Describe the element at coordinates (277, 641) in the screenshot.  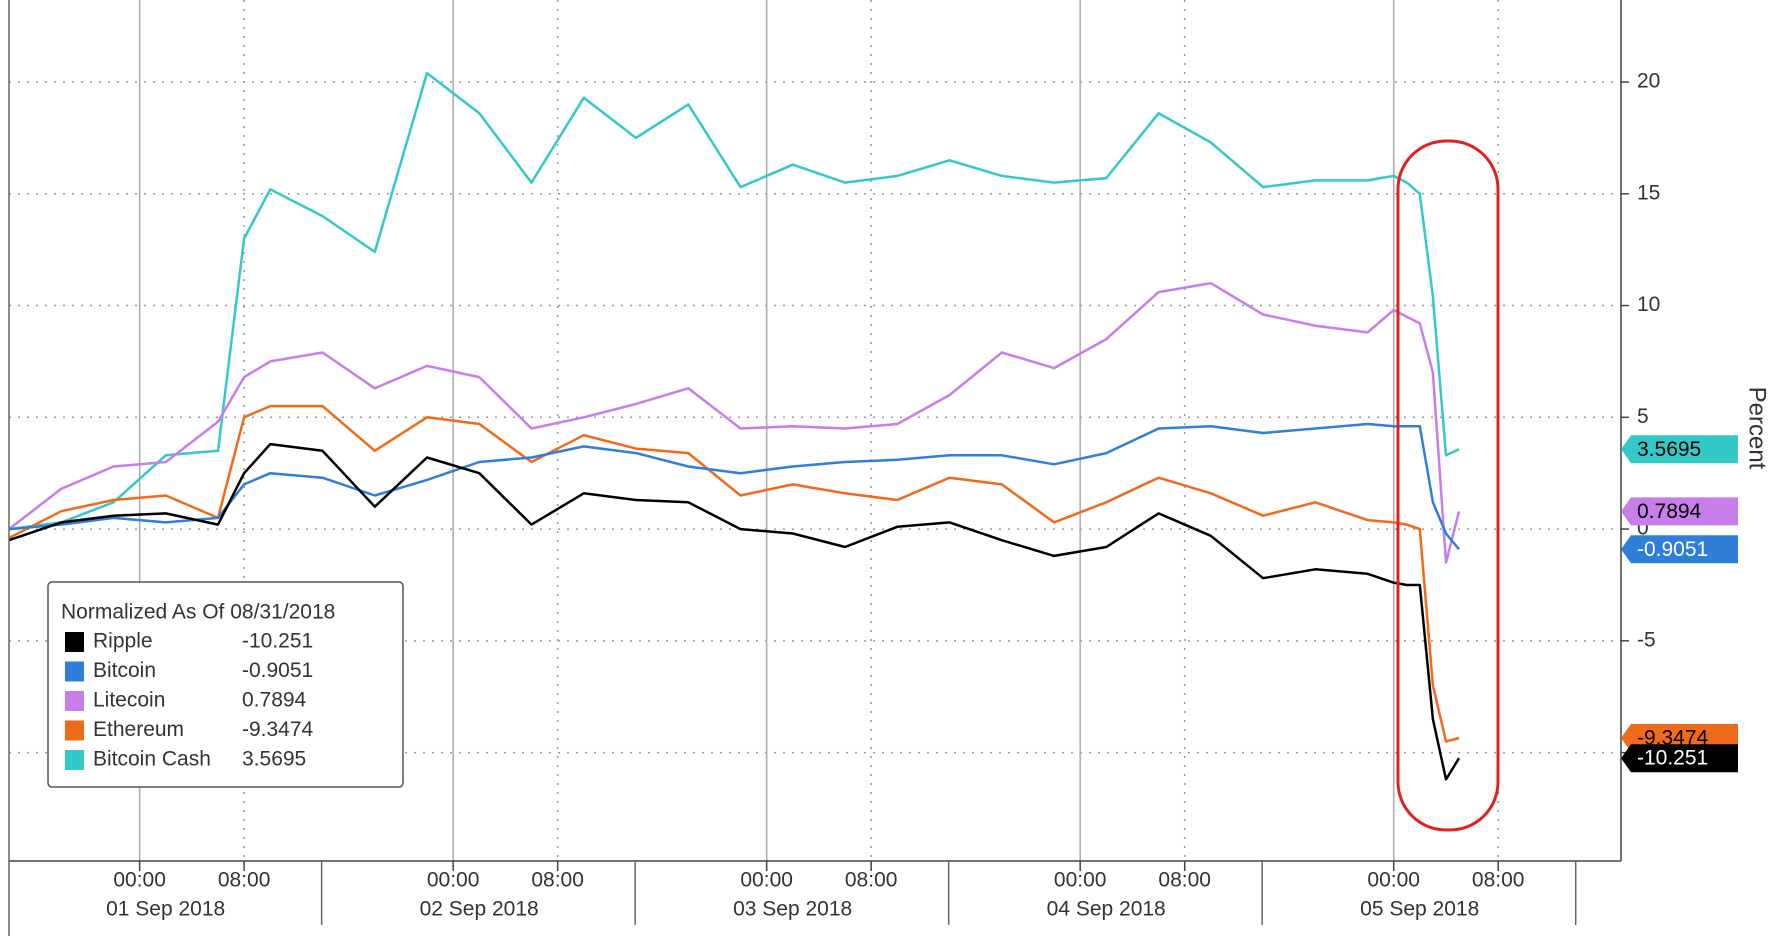
I see `legend-value: -10.251` at that location.